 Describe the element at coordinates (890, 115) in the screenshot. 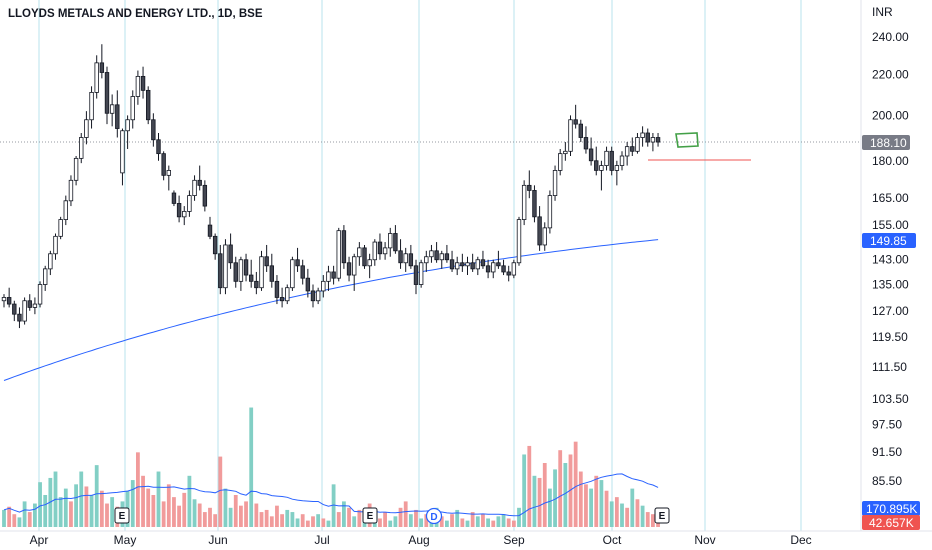

I see `price-axis-tick: 200.00` at that location.